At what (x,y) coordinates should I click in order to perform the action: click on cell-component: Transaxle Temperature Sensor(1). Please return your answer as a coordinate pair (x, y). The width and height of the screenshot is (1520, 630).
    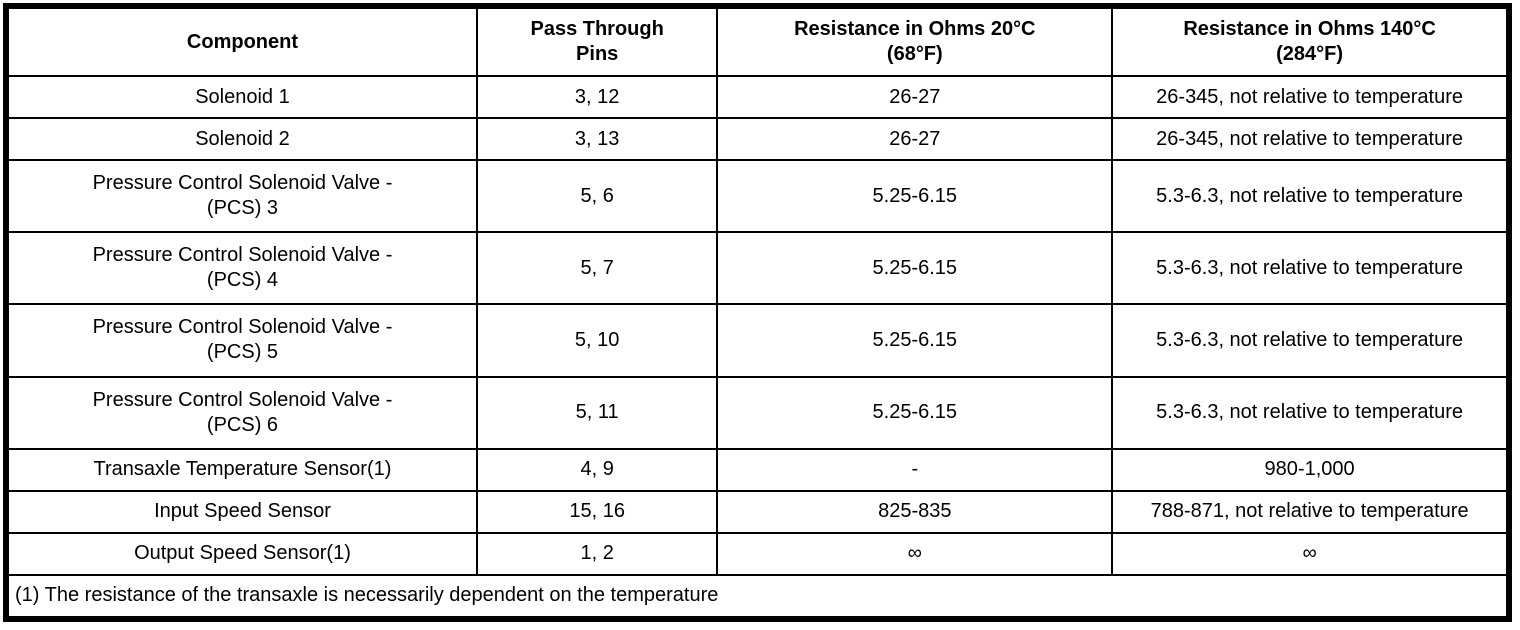
    Looking at the image, I should click on (241, 469).